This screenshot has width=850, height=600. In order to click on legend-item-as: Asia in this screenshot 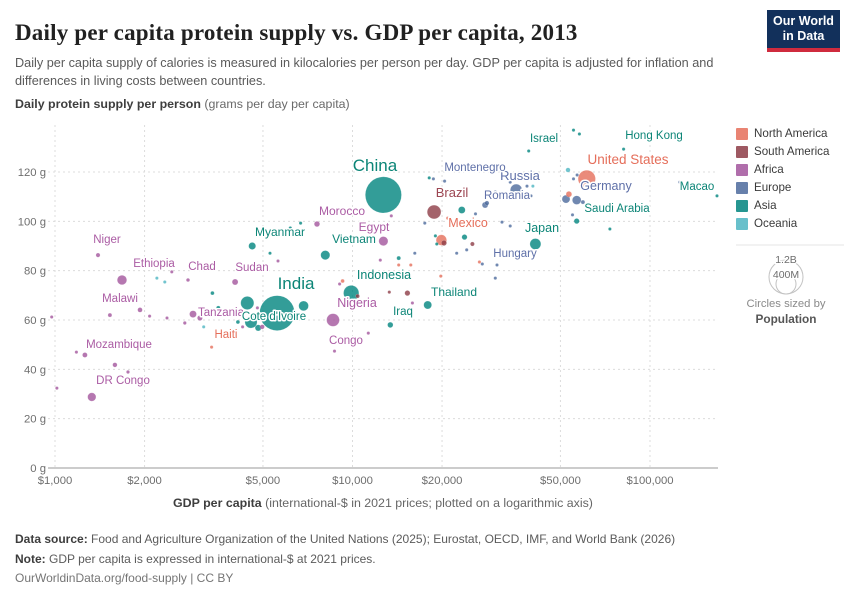, I will do `click(782, 205)`.